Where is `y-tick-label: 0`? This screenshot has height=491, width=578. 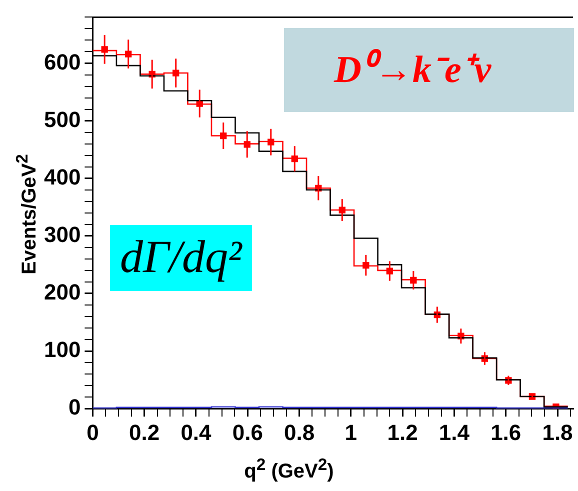 y-tick-label: 0 is located at coordinates (74, 407).